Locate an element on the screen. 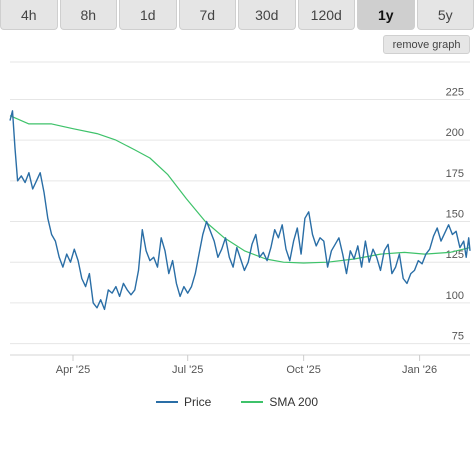  tab-120d: 120d is located at coordinates (326, 15).